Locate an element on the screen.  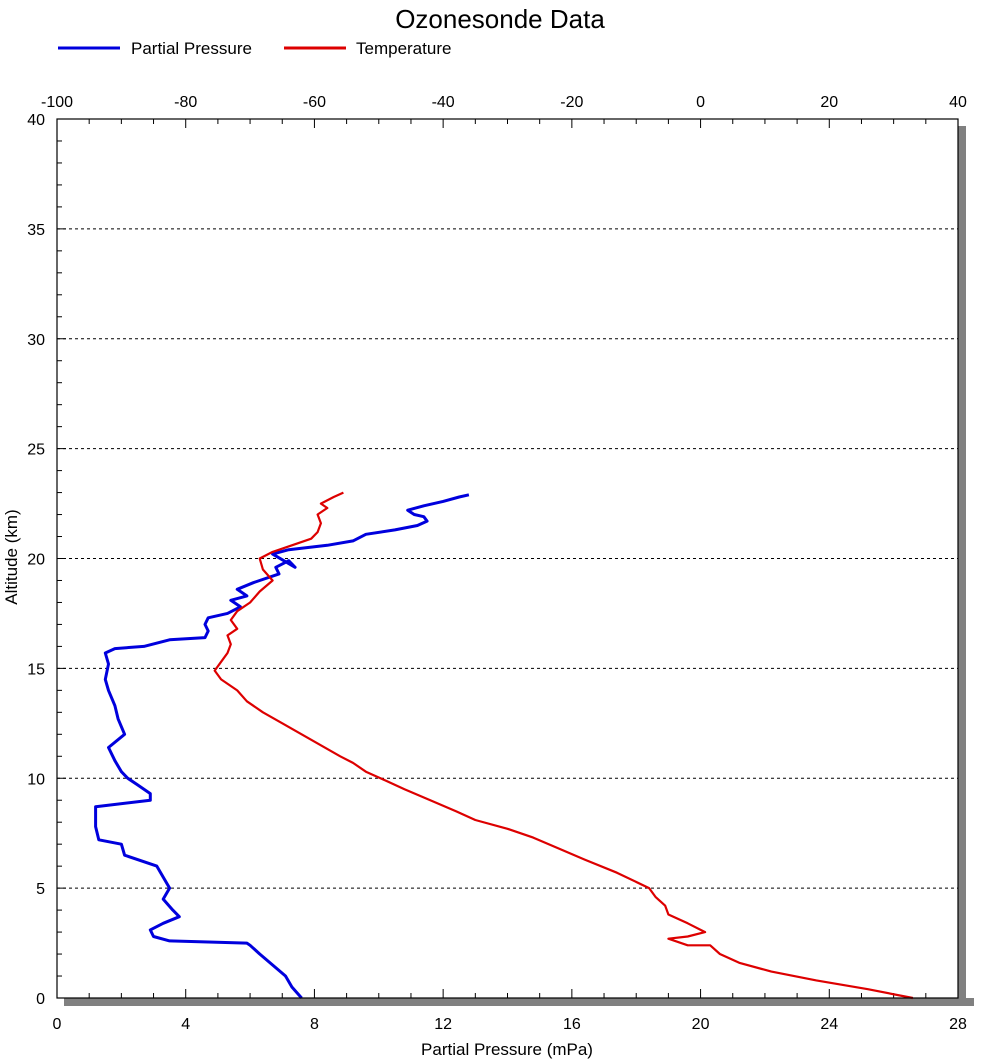
y-axis-label: Altitude (km) is located at coordinates (11, 556).